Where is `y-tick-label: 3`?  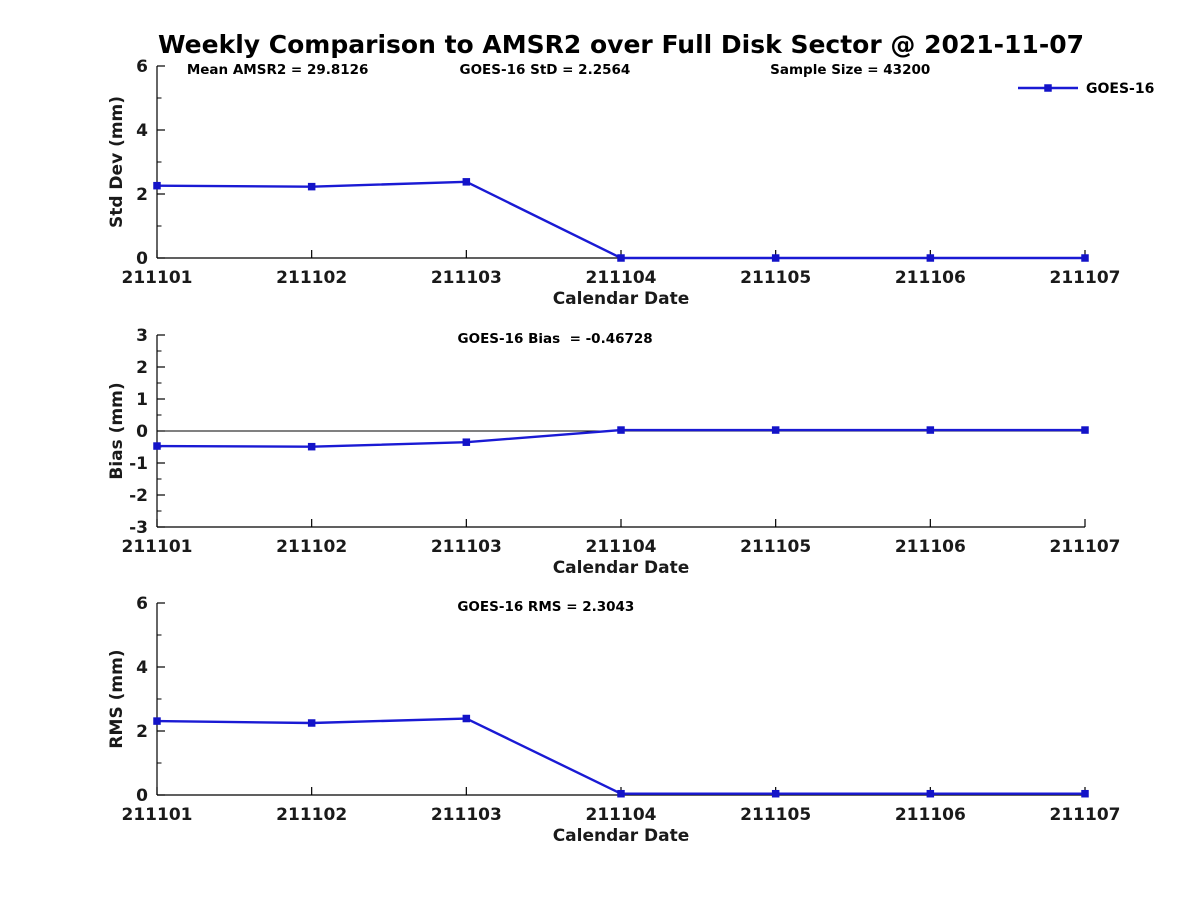
y-tick-label: 3 is located at coordinates (142, 336).